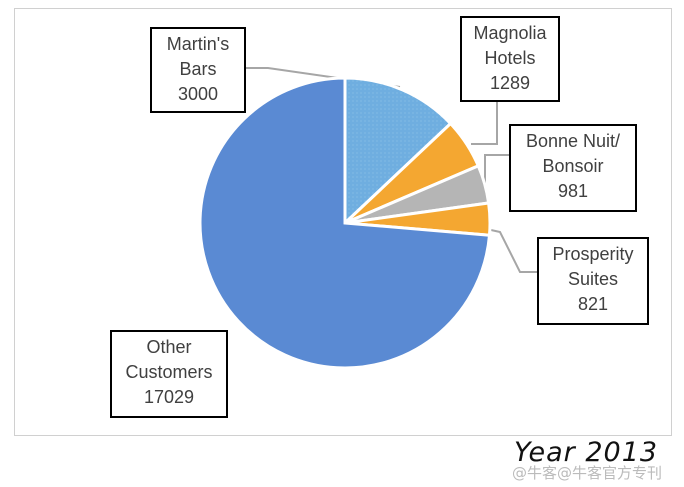 Image resolution: width=684 pixels, height=487 pixels. What do you see at coordinates (573, 141) in the screenshot?
I see `slice-label: Bonne Nuit/` at bounding box center [573, 141].